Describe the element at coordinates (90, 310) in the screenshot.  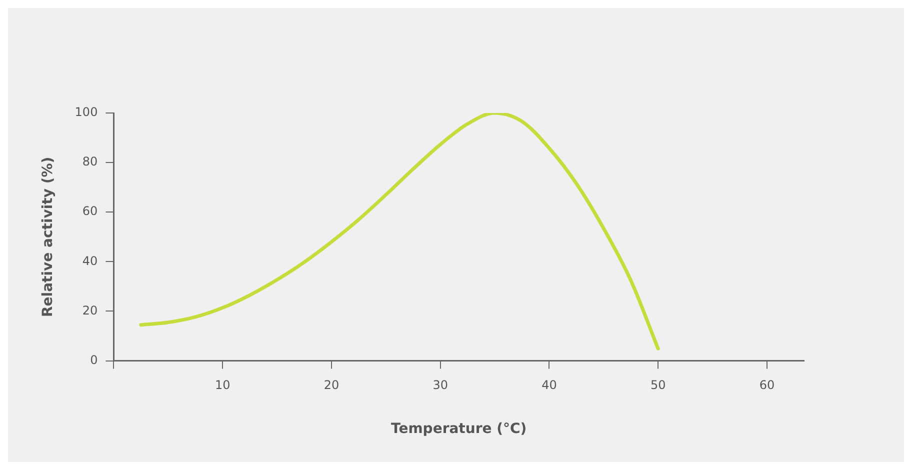
I see `y-tick-label: 20` at that location.